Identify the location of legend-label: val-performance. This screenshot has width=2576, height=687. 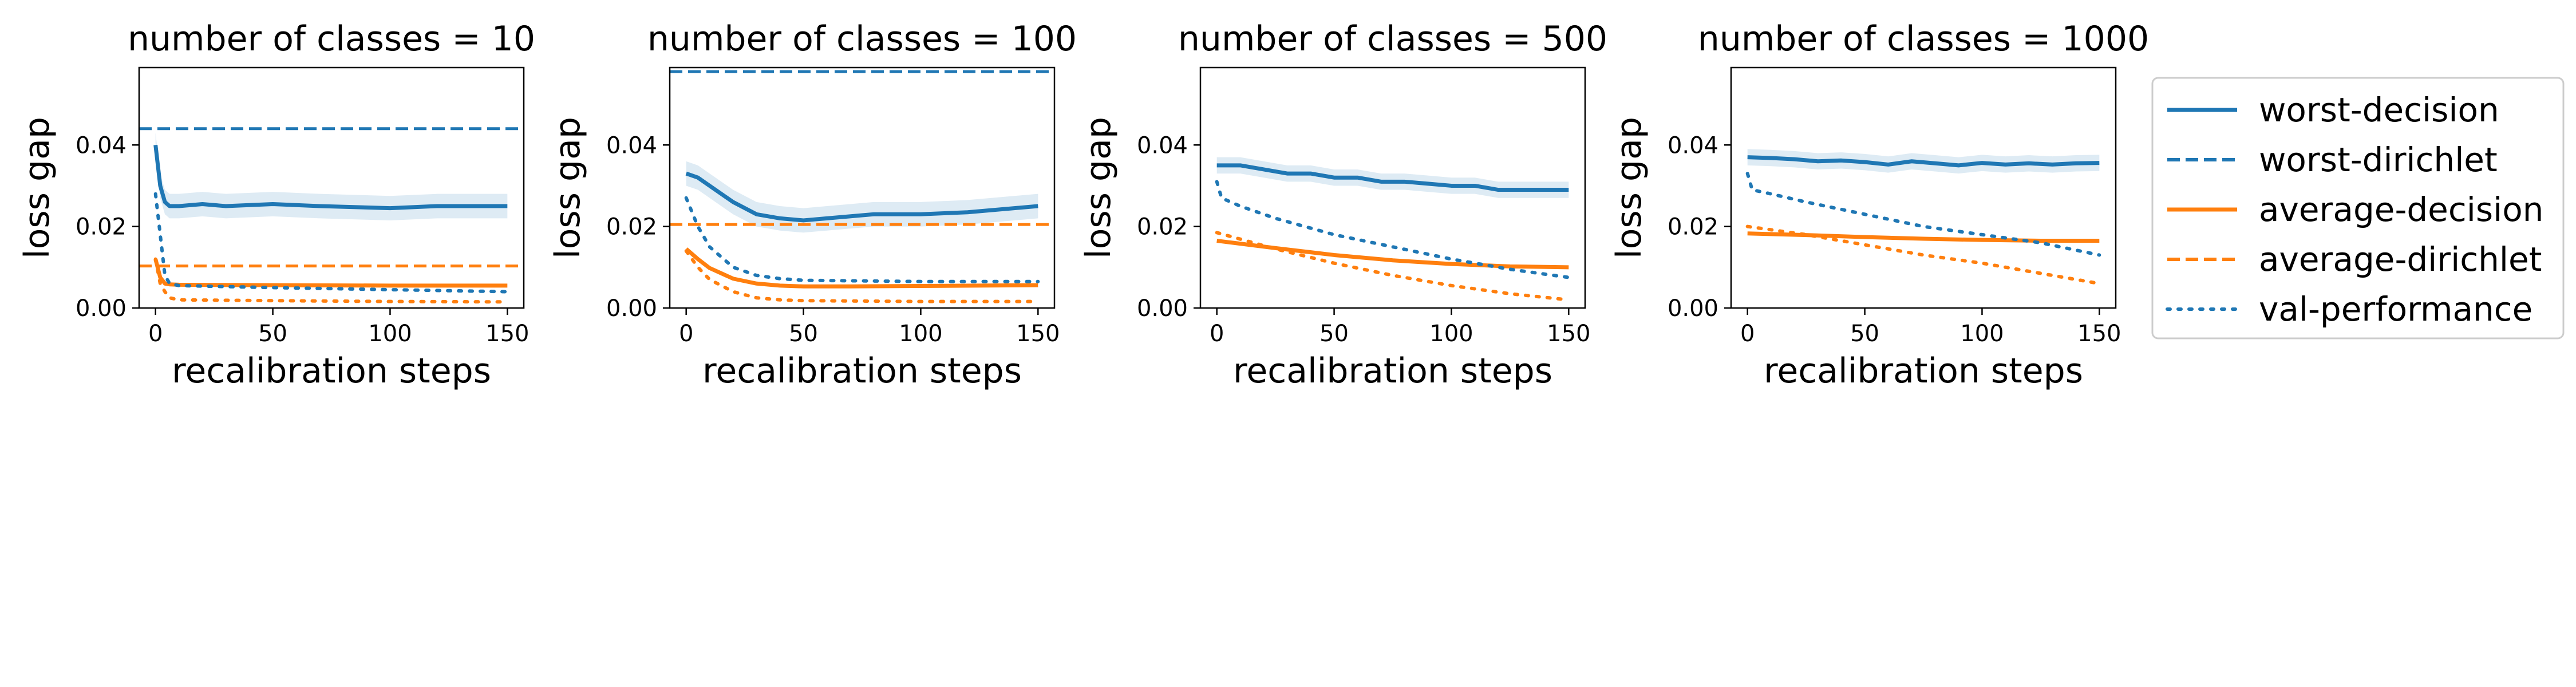
(2395, 310).